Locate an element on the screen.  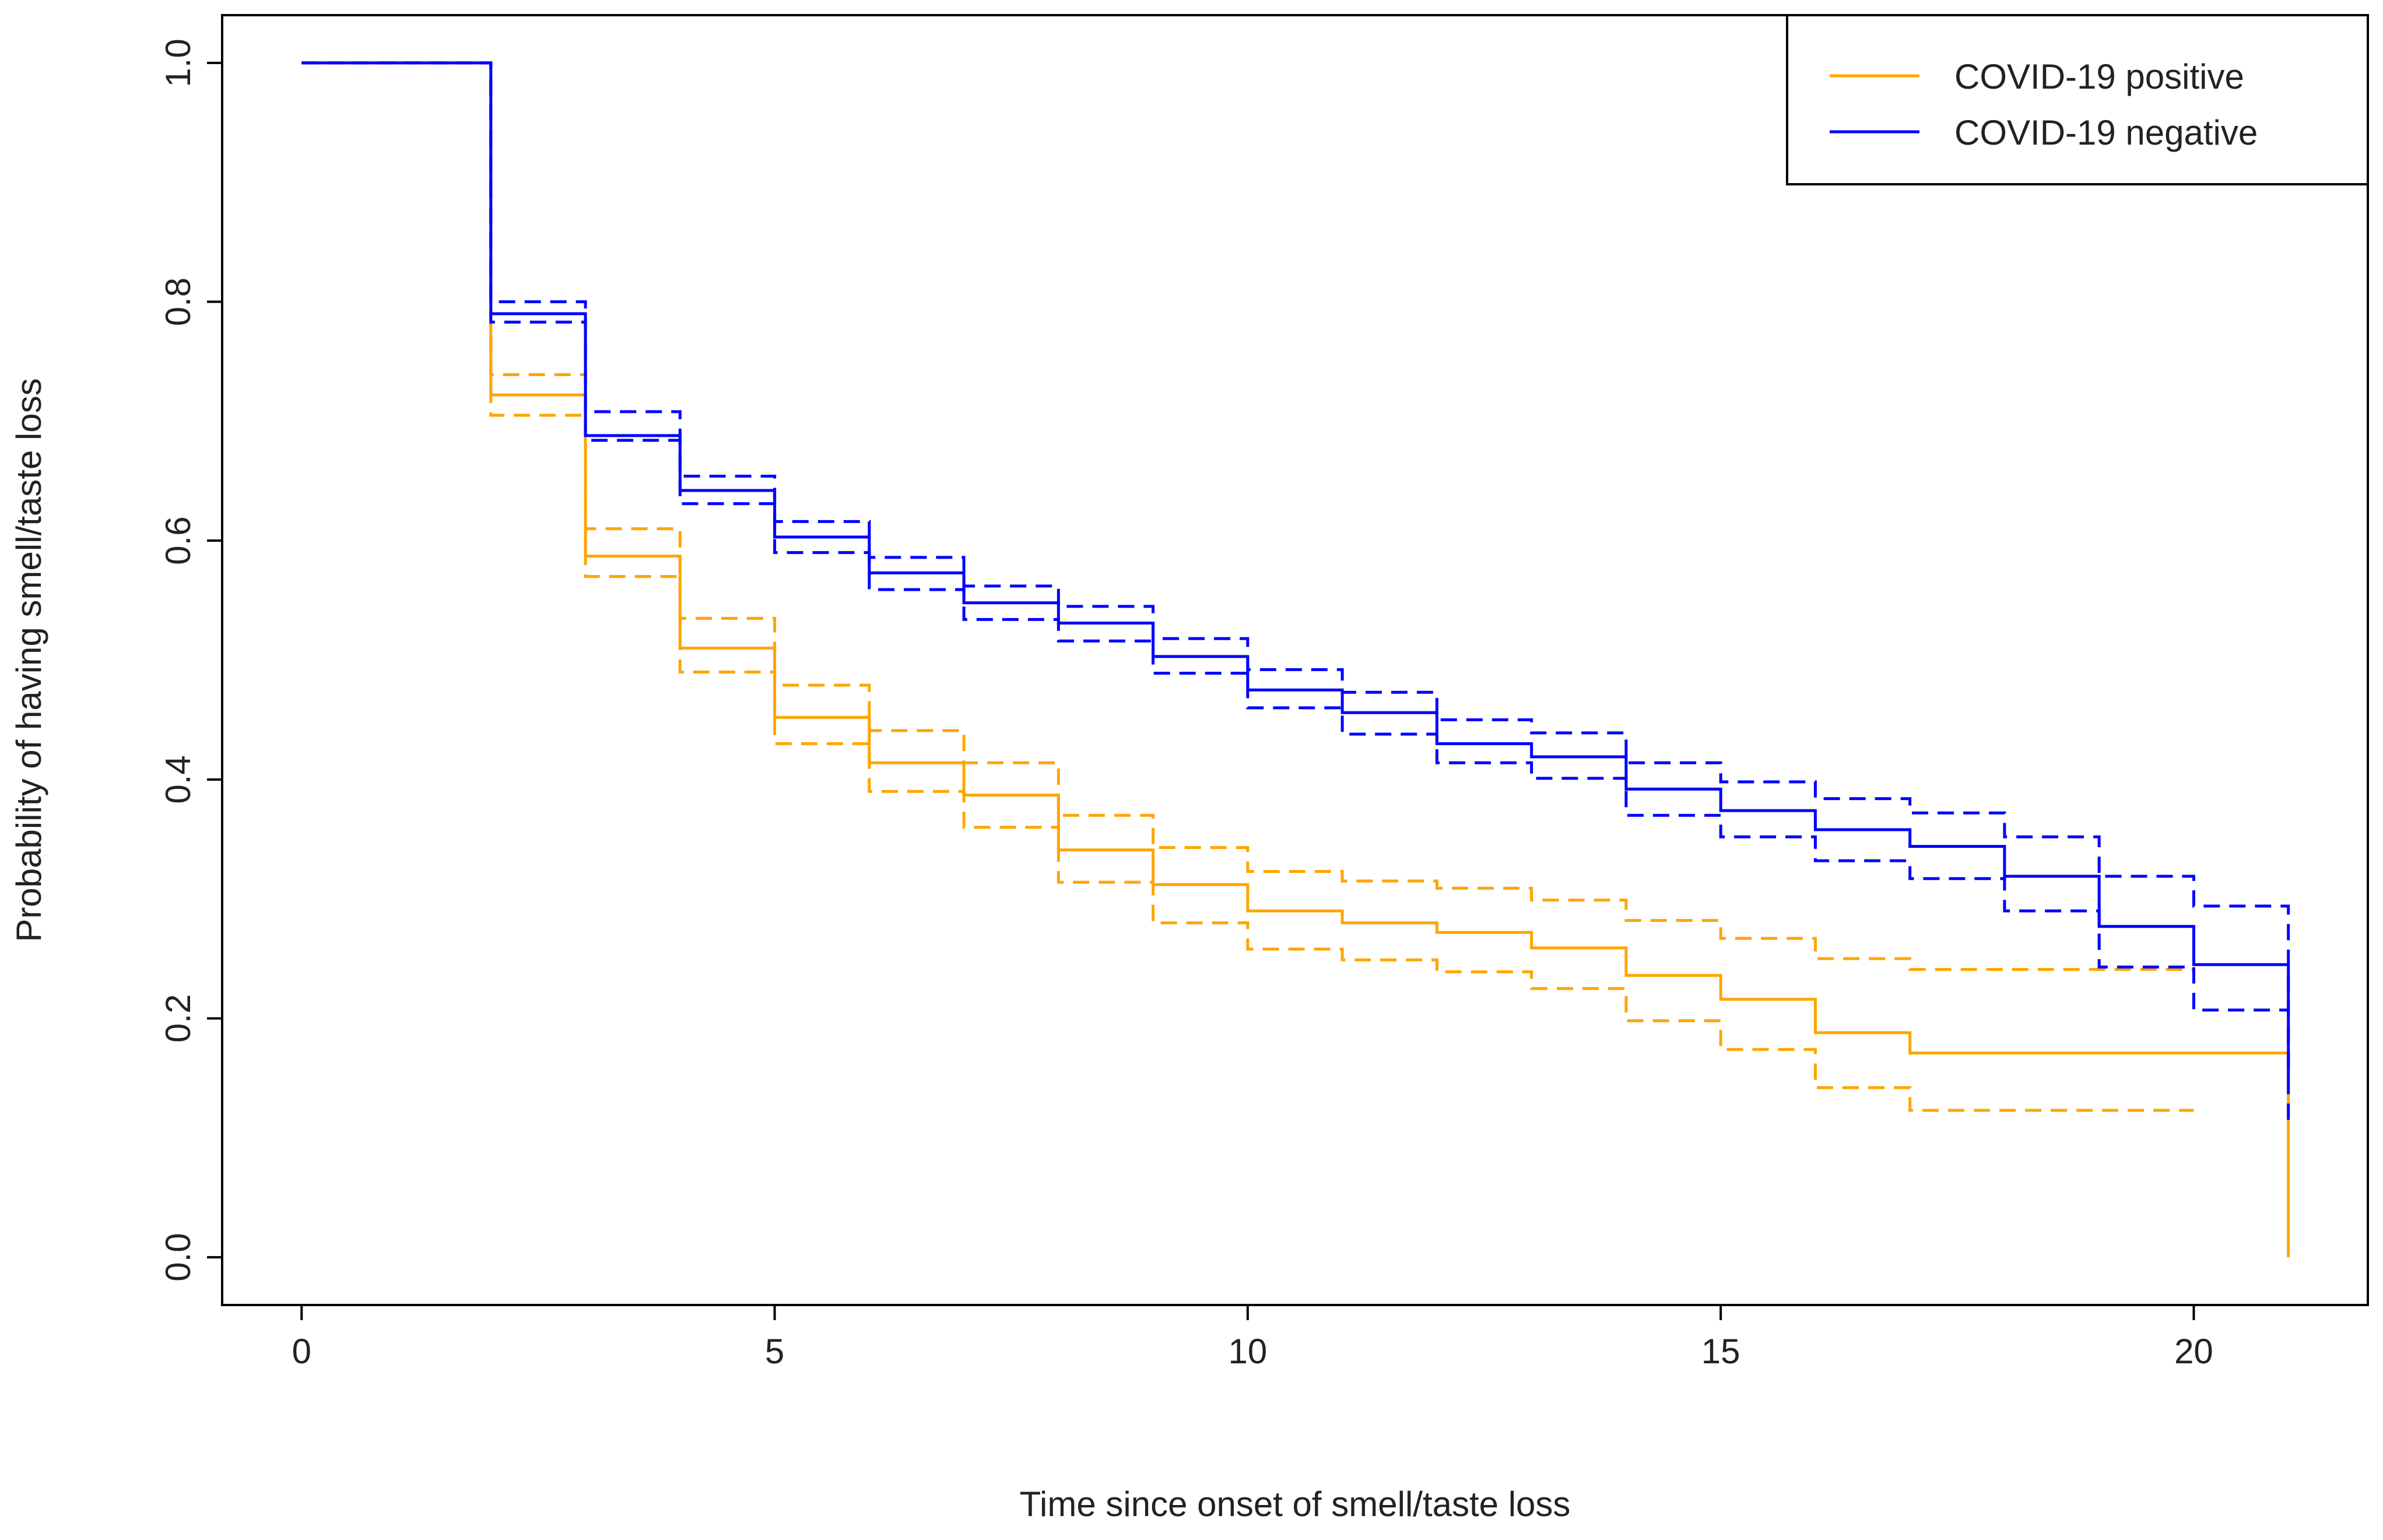
y-tick-label: 0.2 is located at coordinates (178, 1018).